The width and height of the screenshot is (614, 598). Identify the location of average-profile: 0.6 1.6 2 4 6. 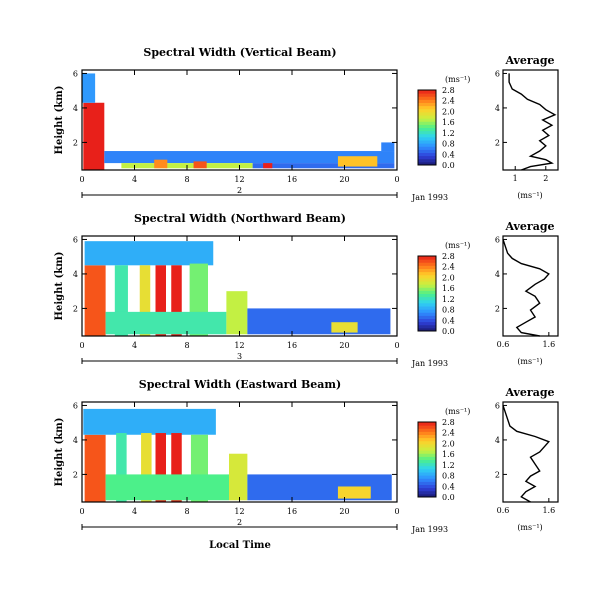
(527, 292).